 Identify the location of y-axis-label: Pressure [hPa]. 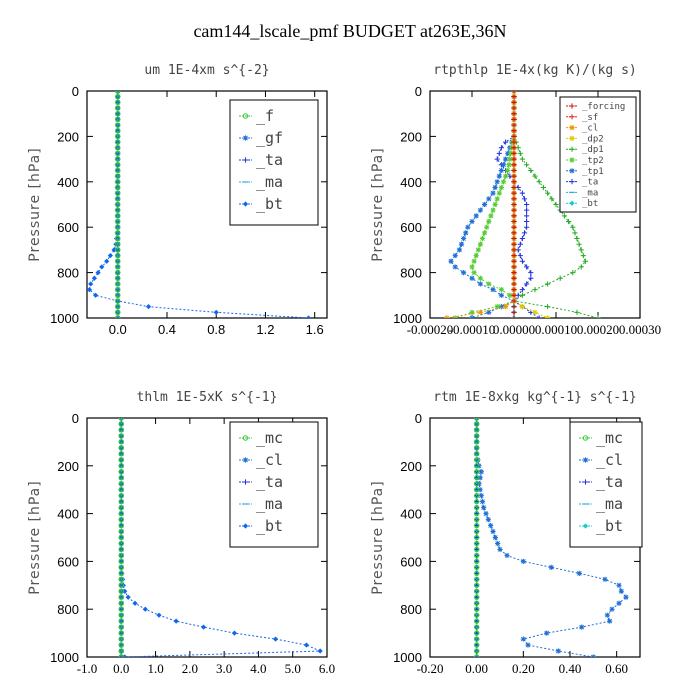
(35, 204).